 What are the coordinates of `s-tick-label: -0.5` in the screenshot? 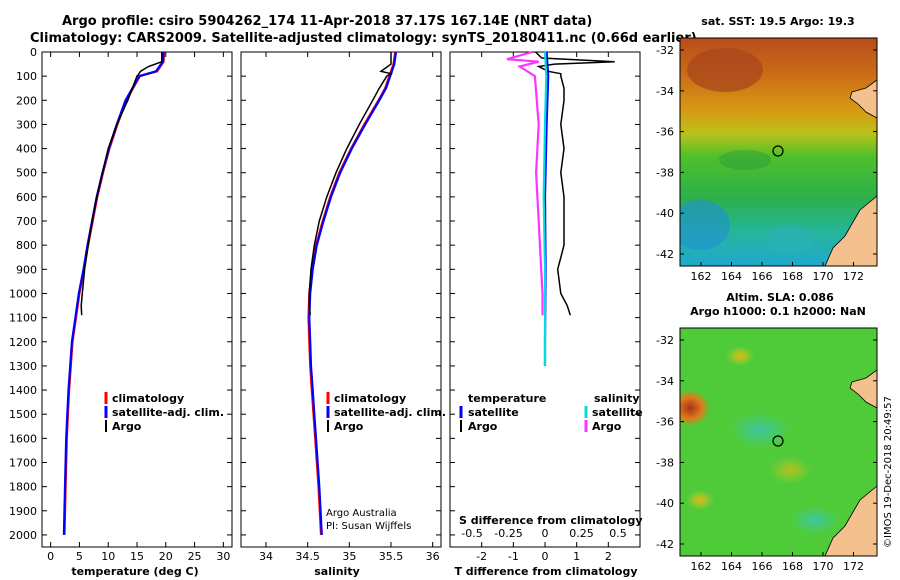 It's located at (471, 533).